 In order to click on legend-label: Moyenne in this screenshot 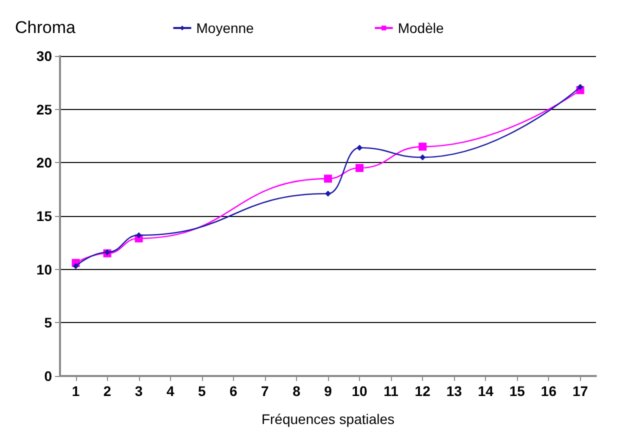, I will do `click(225, 28)`.